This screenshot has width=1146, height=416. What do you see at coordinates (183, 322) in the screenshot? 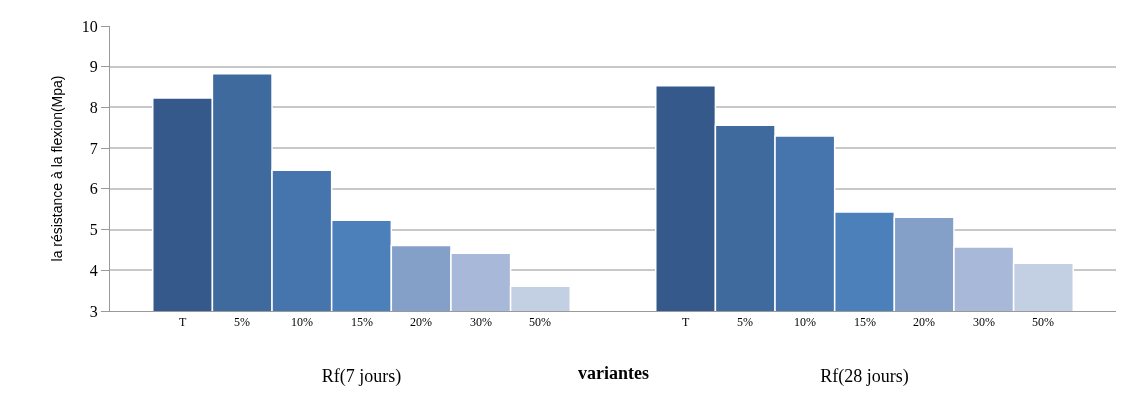
I see `text: T` at bounding box center [183, 322].